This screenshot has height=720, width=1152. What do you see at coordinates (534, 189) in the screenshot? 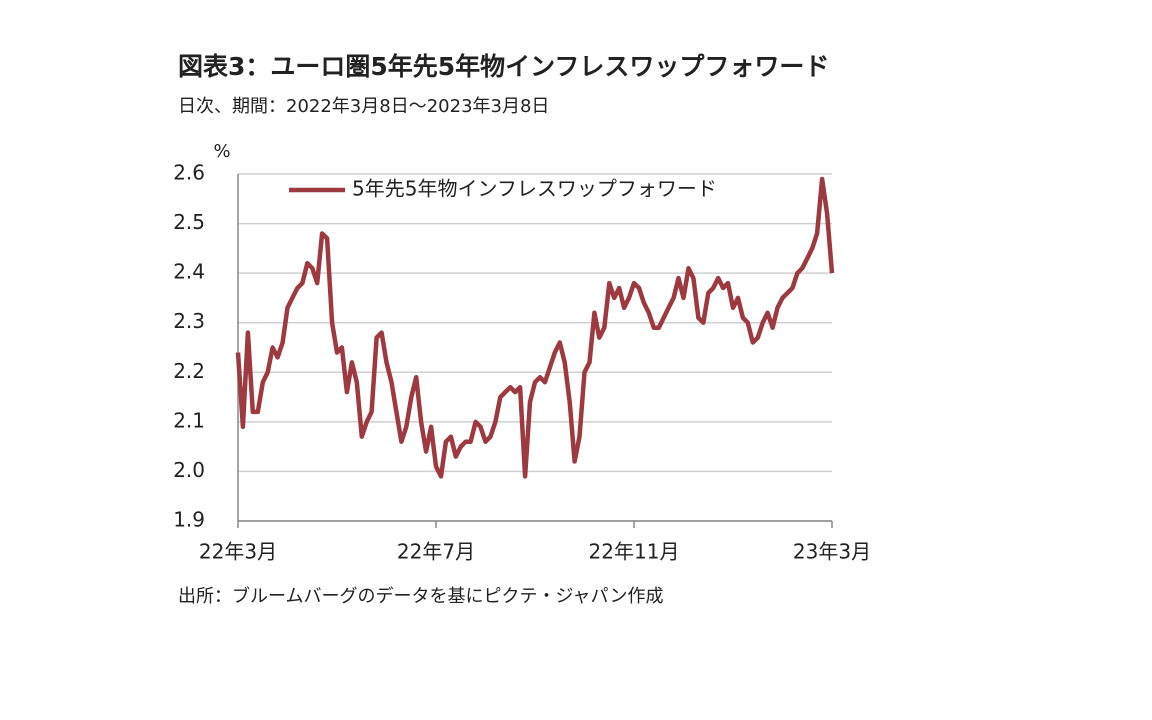
I see `legend-label: 5年先5年物インフレスワップフォワード` at bounding box center [534, 189].